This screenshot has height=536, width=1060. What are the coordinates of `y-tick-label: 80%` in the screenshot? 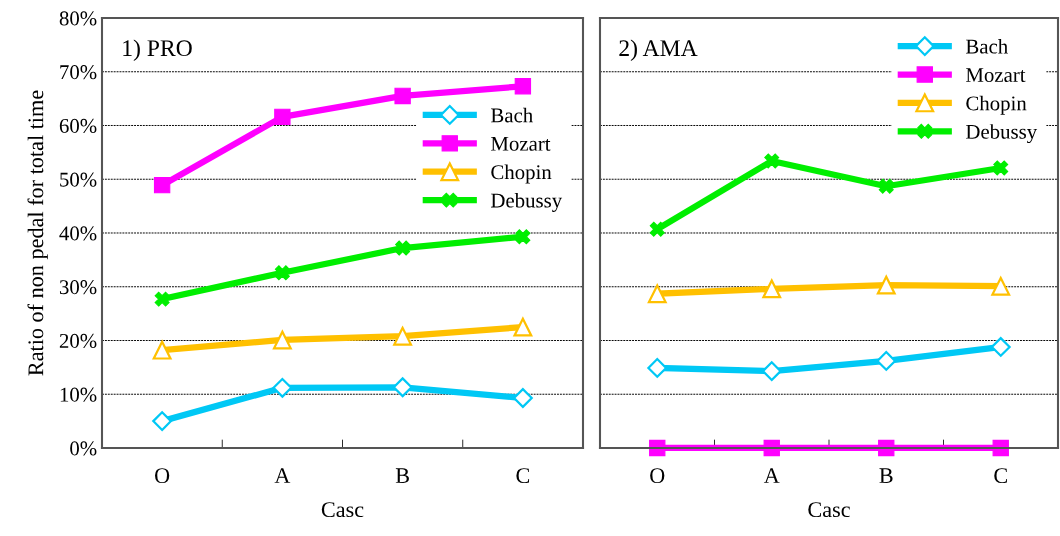 It's located at (78, 18).